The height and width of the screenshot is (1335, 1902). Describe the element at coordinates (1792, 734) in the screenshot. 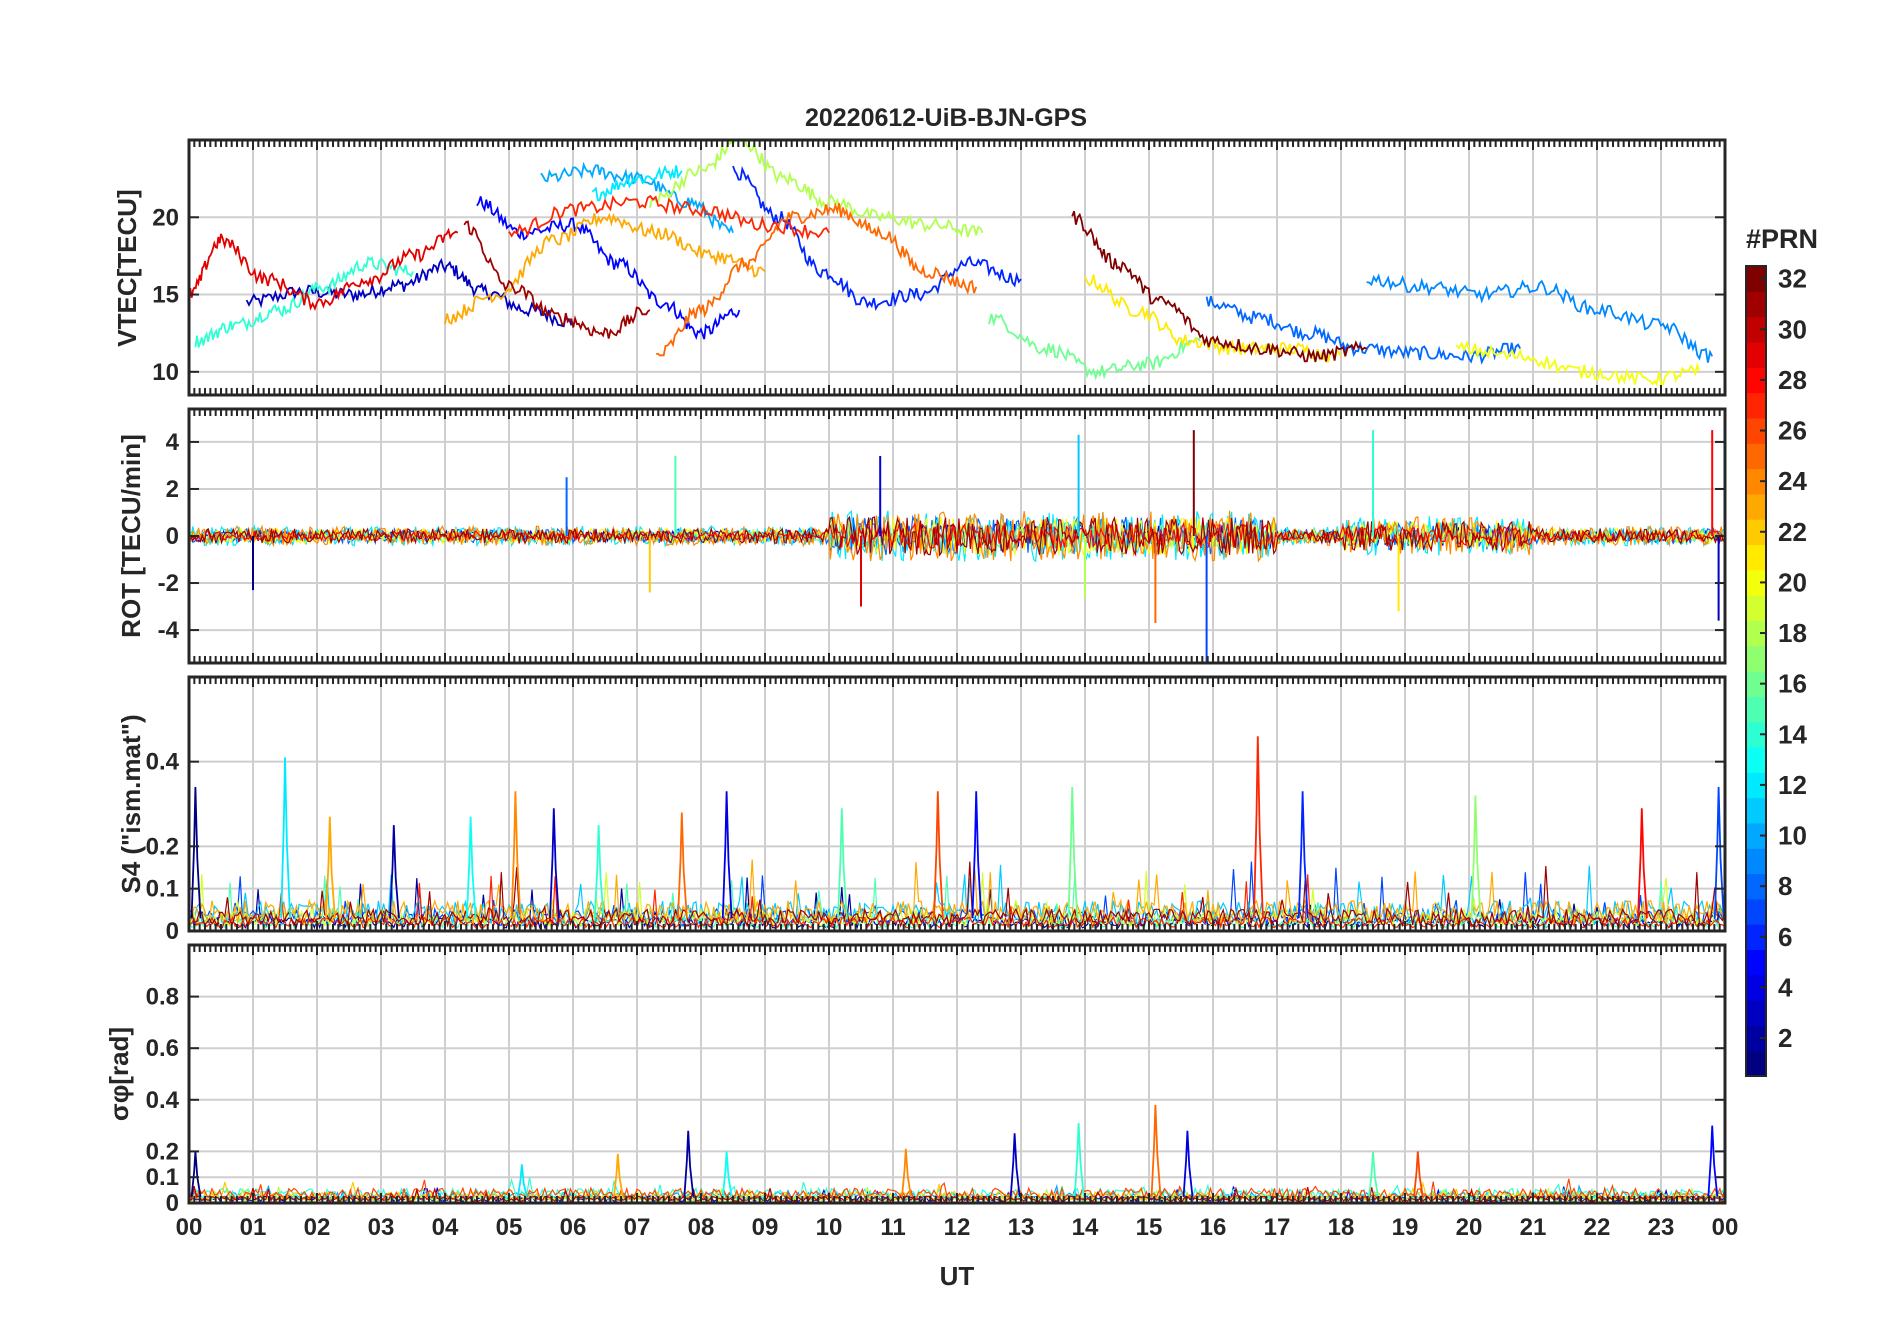

I see `colorbar-tick-label: 14` at that location.